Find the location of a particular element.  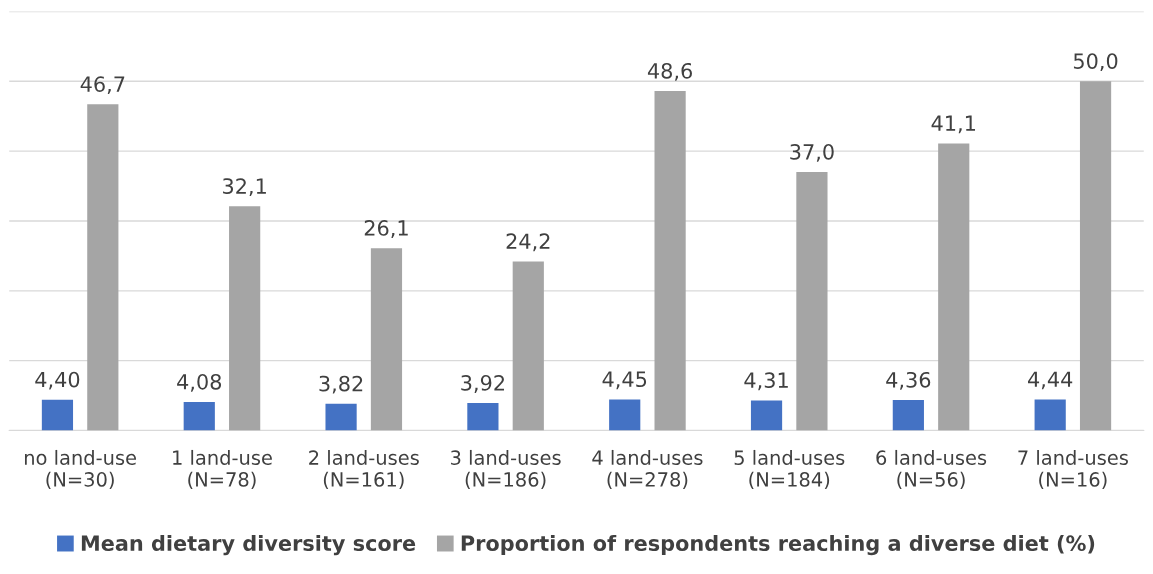

data-label: 3,92 is located at coordinates (483, 384).